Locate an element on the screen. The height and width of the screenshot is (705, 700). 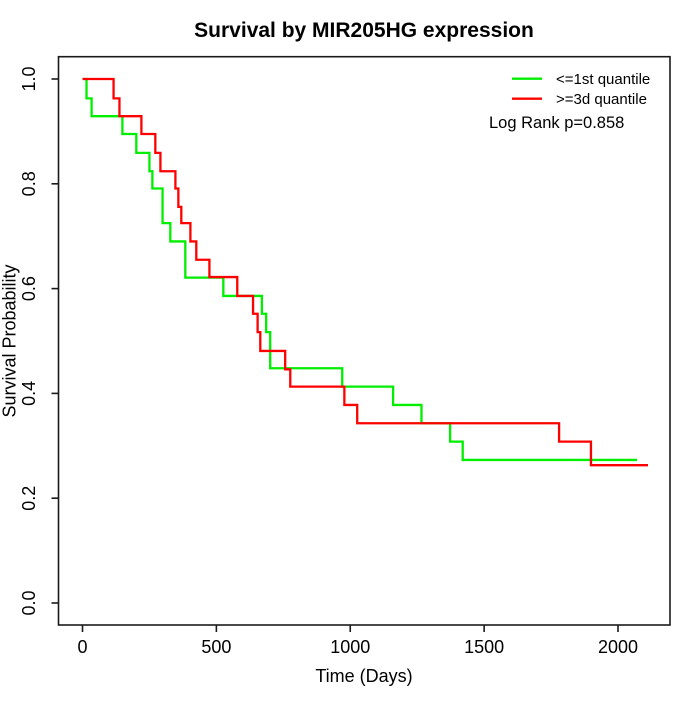
x-tick-label: 0 is located at coordinates (82, 647).